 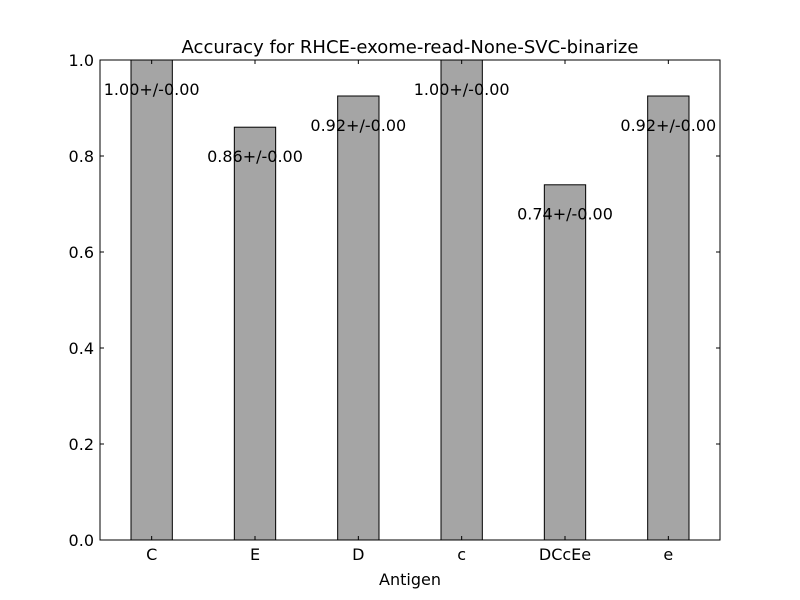 What do you see at coordinates (410, 579) in the screenshot?
I see `x-axis-label: Antigen` at bounding box center [410, 579].